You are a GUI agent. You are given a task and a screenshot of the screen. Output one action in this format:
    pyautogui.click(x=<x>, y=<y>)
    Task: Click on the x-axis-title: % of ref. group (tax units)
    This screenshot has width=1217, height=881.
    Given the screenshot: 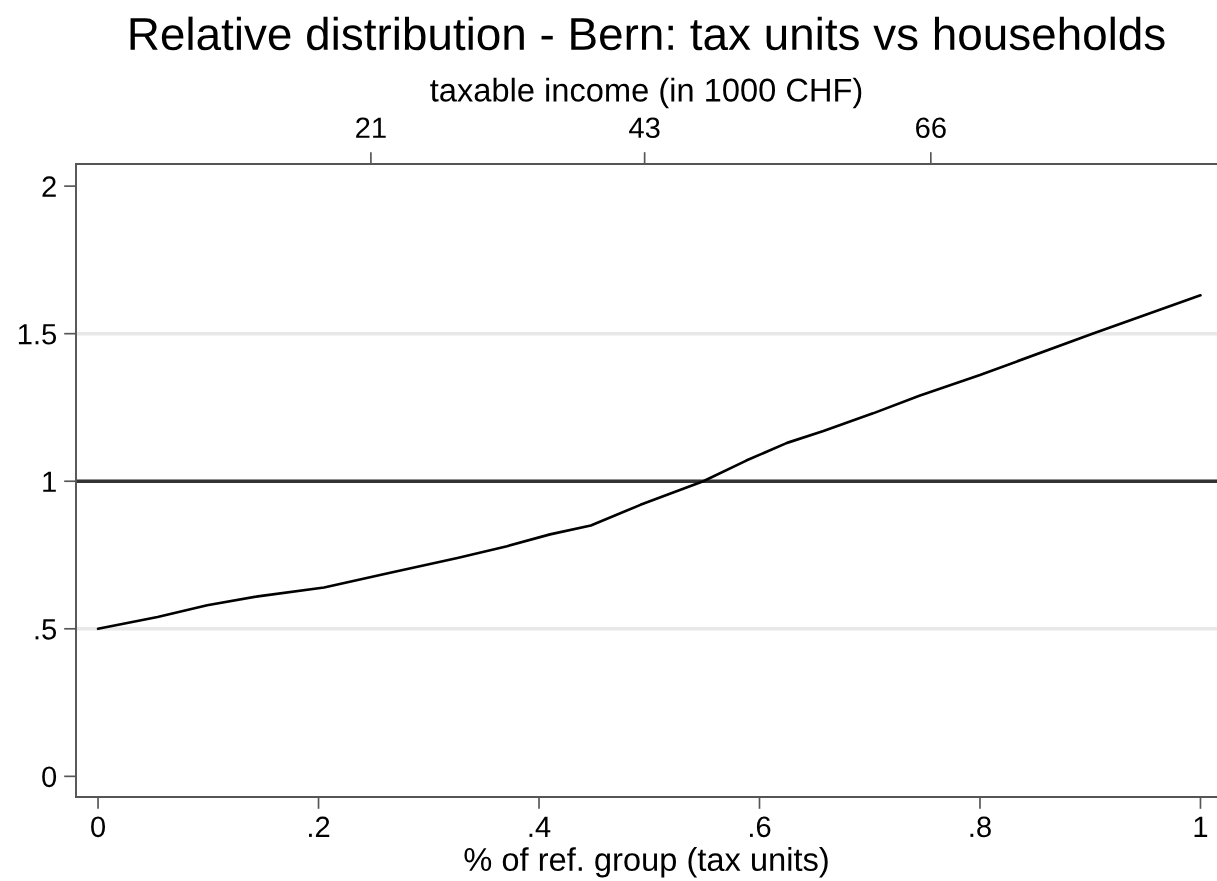 What is the action you would take?
    pyautogui.click(x=646, y=862)
    